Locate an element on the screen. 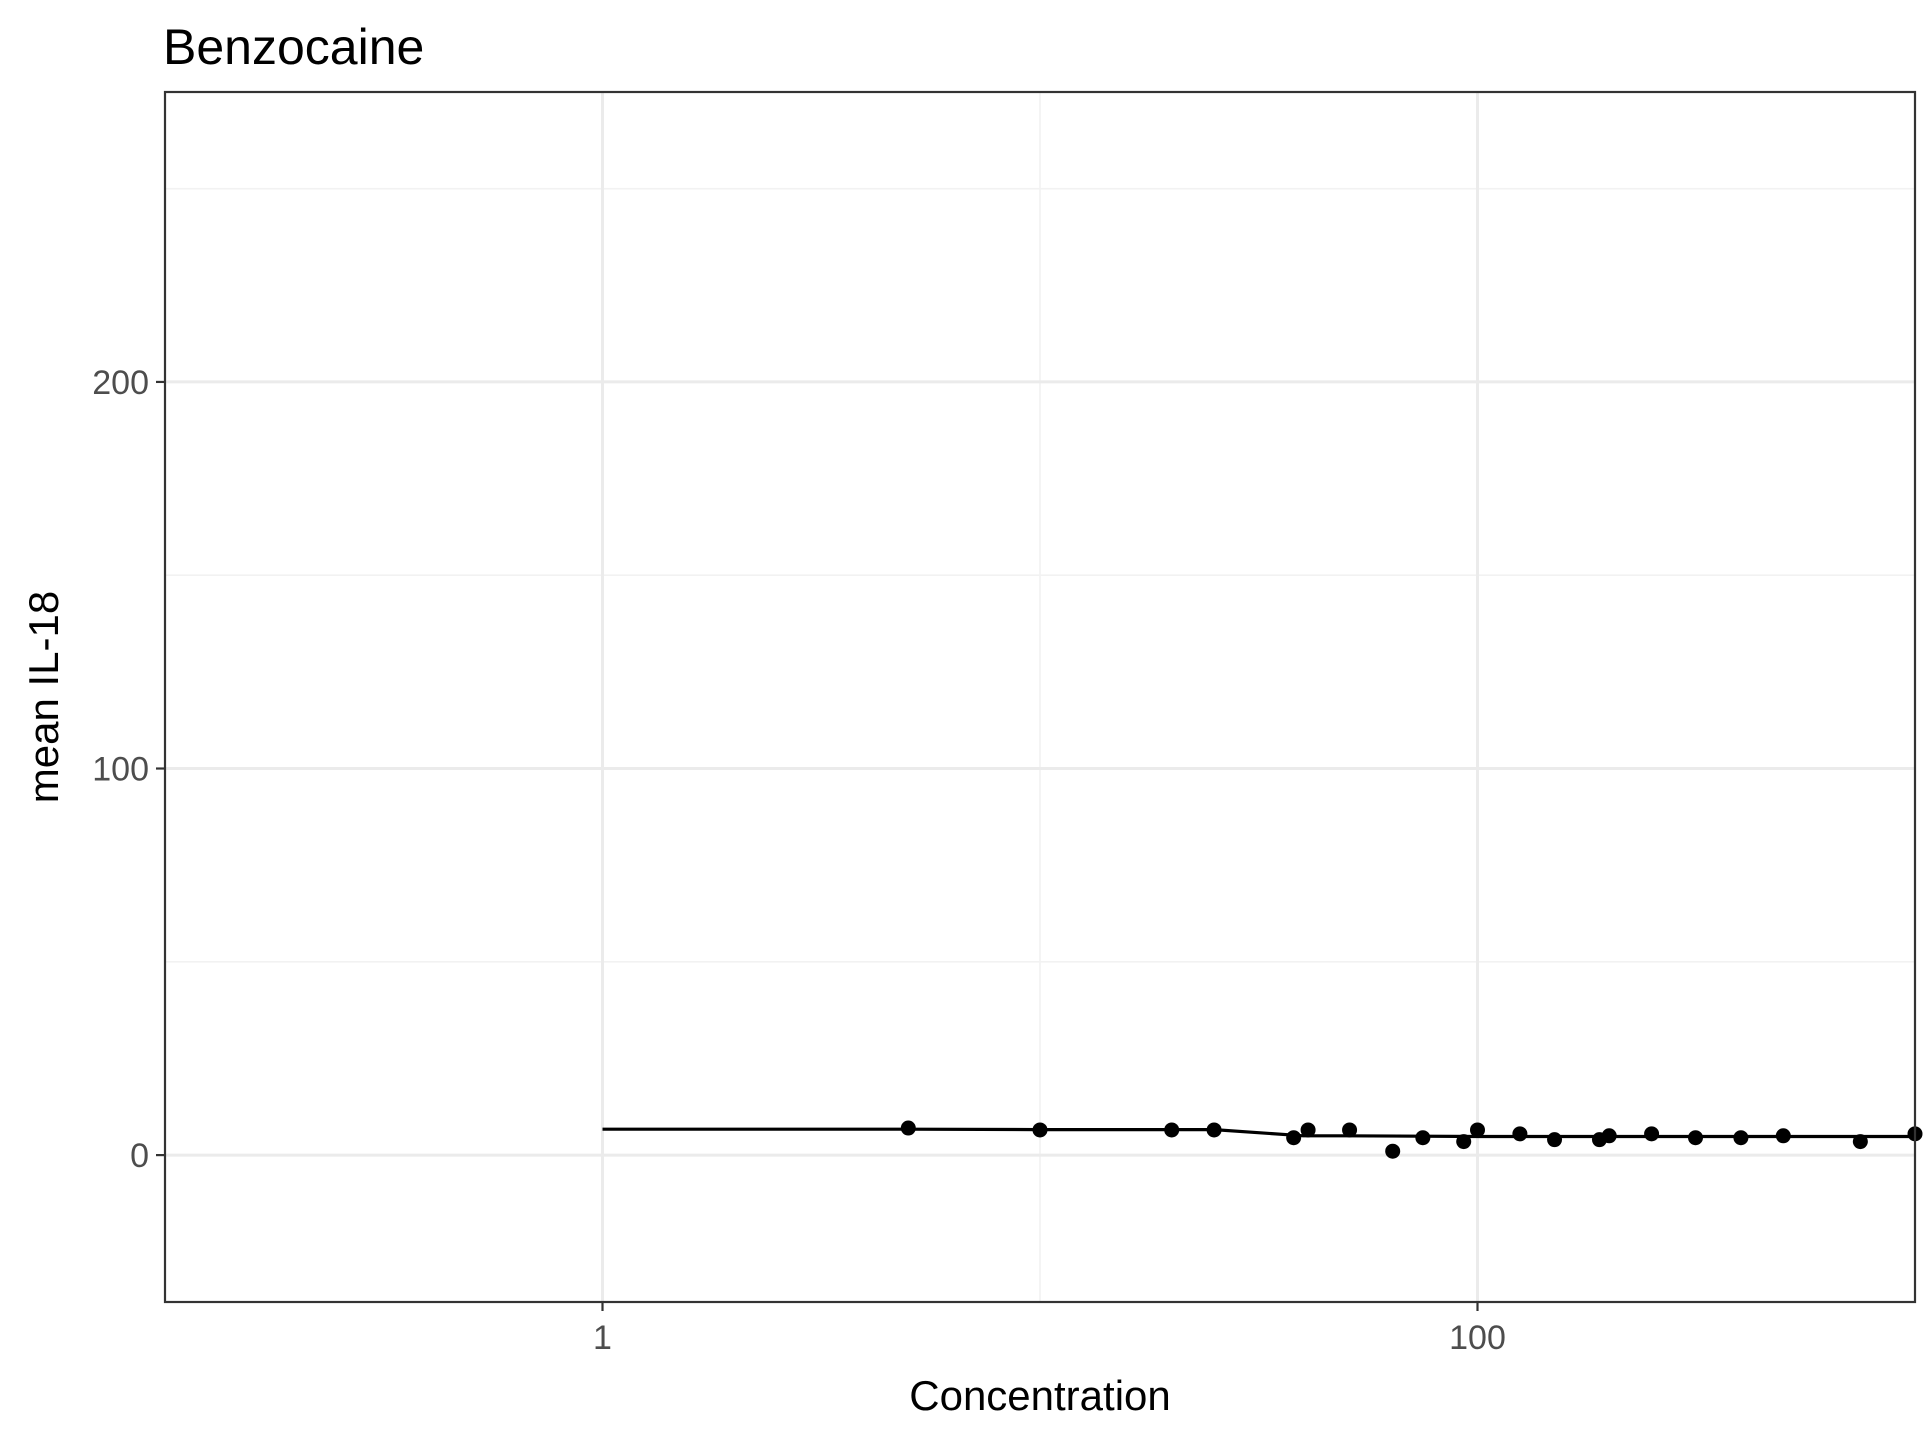 This screenshot has width=1931, height=1433. line-layer is located at coordinates (1258, 1133).